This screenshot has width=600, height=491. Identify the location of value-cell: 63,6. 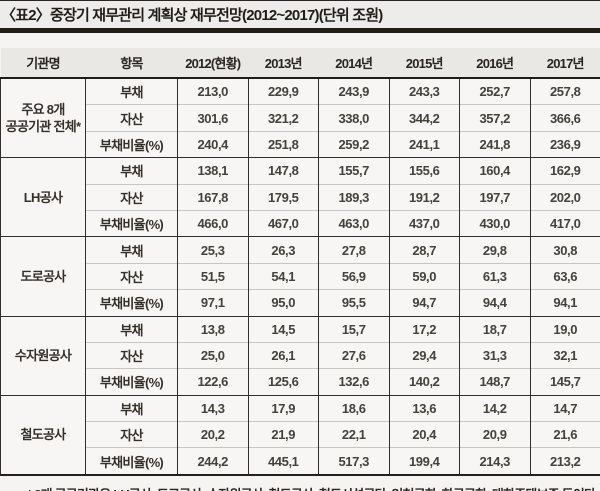
(564, 276).